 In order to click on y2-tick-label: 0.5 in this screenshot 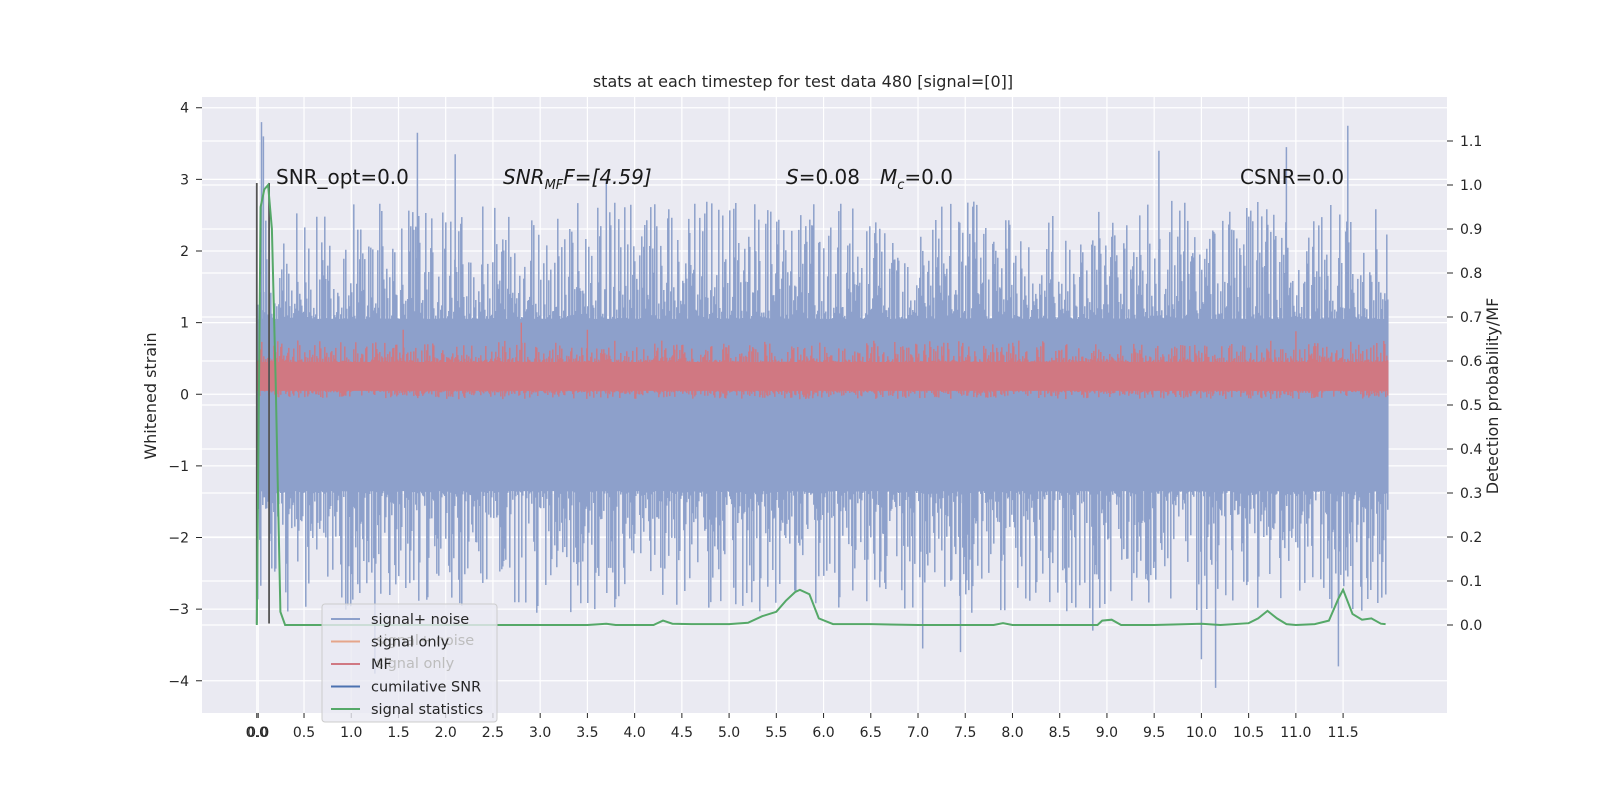, I will do `click(1471, 406)`.